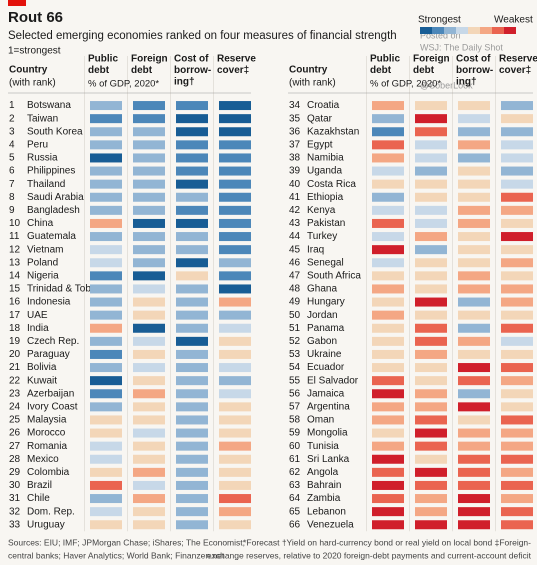 This screenshot has width=537, height=565. Describe the element at coordinates (15, 393) in the screenshot. I see `rank: 23` at that location.